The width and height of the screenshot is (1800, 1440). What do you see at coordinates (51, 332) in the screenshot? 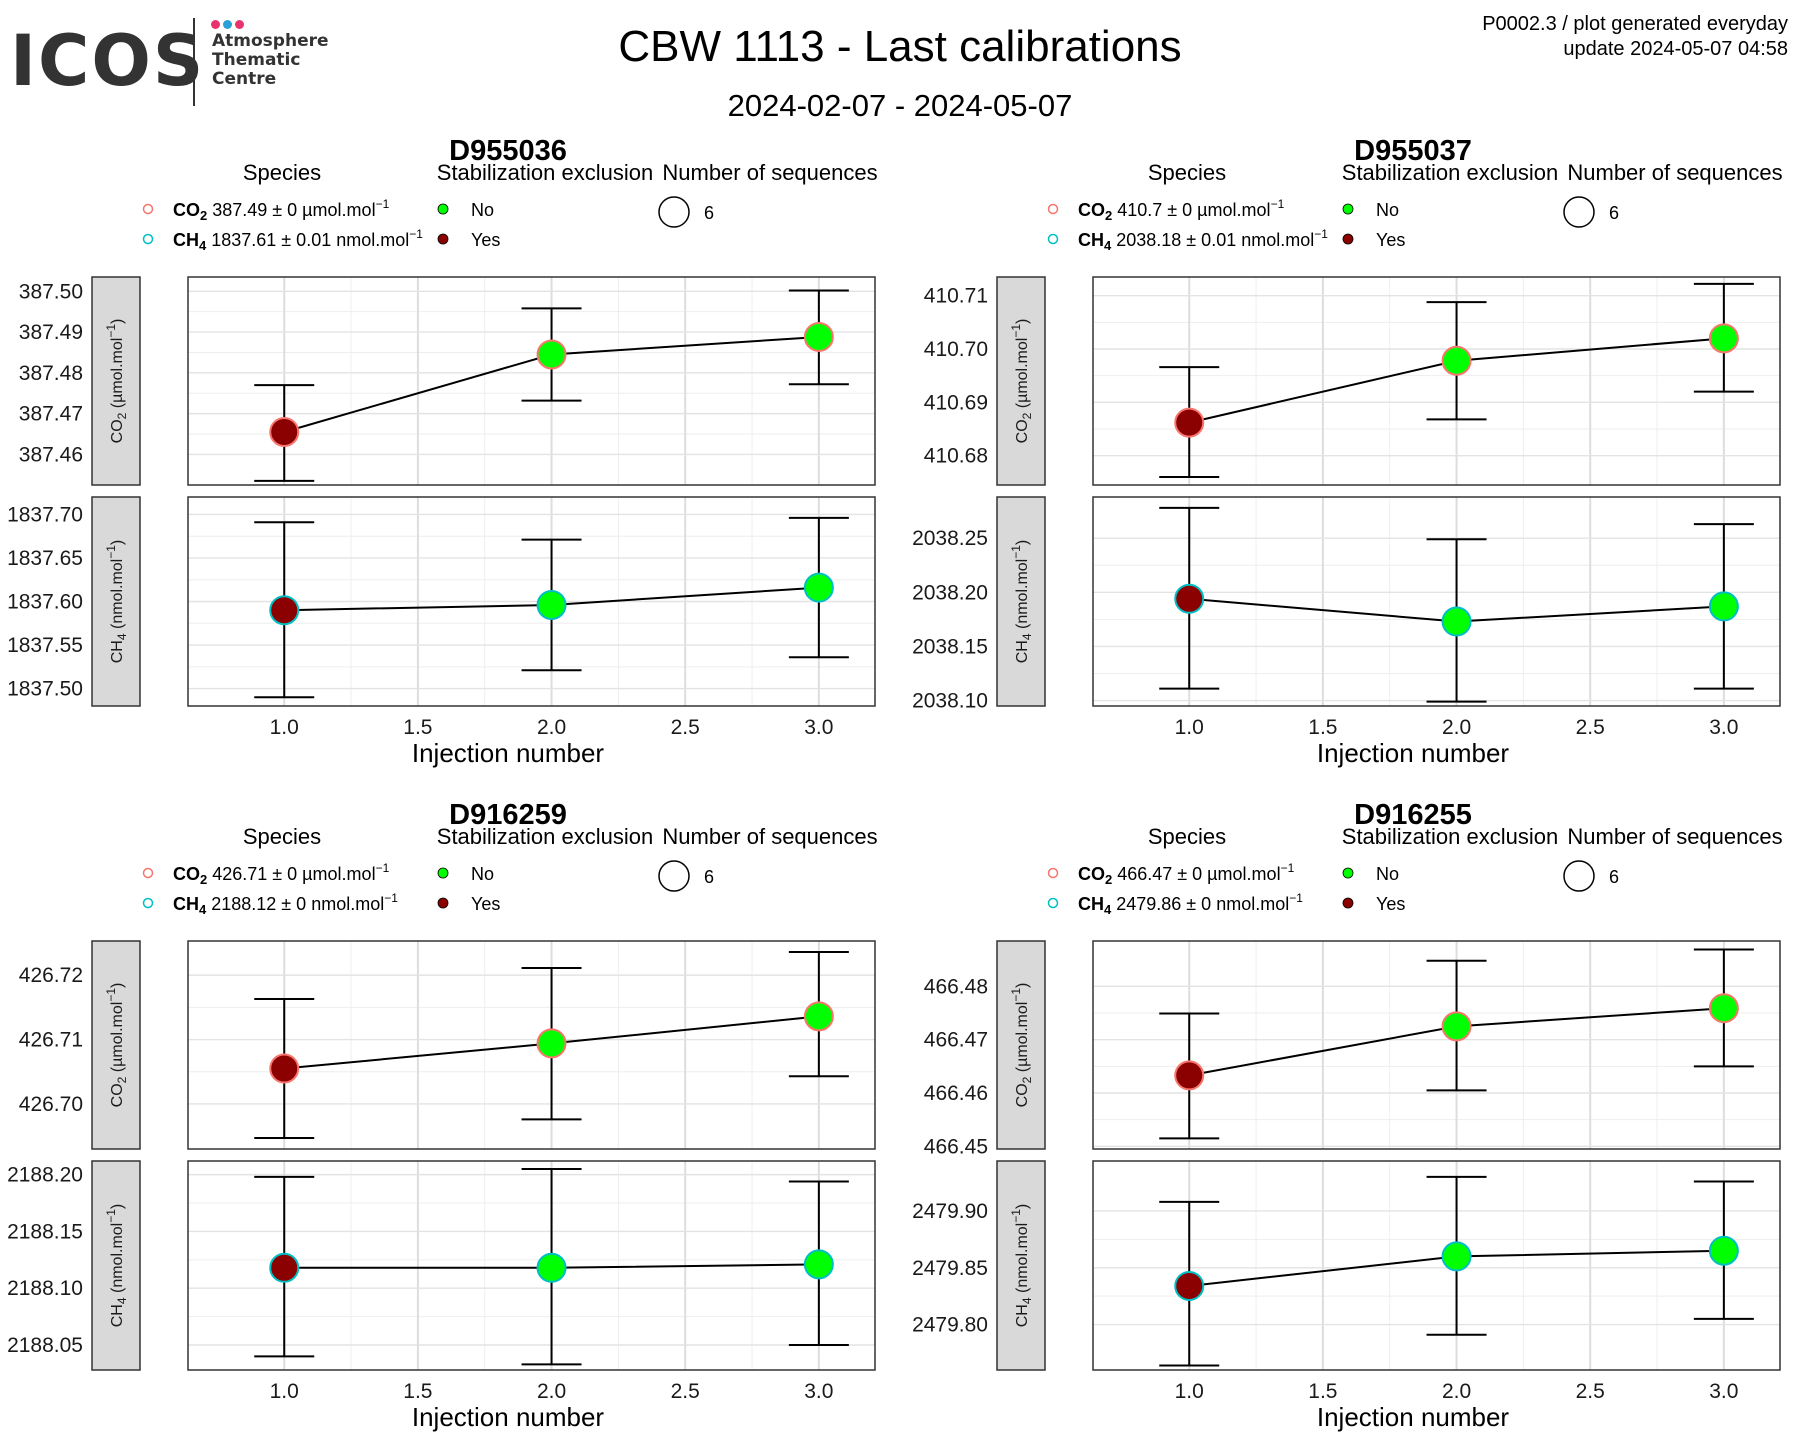
I see `y-tick-label: 387.49` at bounding box center [51, 332].